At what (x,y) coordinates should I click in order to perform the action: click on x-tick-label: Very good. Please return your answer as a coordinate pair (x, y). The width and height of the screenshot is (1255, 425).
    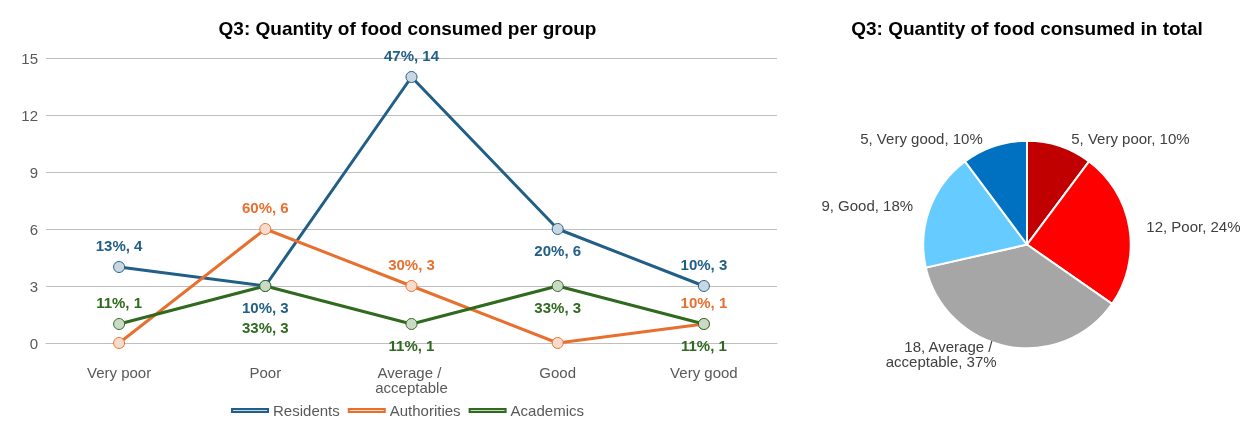
    Looking at the image, I should click on (704, 372).